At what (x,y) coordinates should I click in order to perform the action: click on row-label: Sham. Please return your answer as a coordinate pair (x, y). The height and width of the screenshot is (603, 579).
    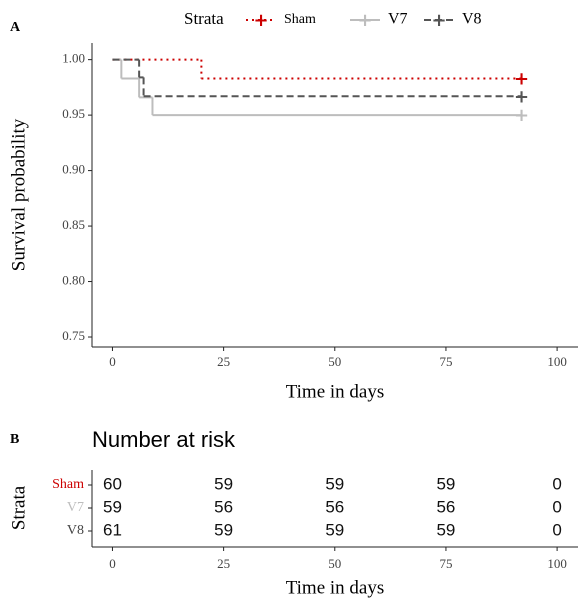
    Looking at the image, I should click on (68, 484).